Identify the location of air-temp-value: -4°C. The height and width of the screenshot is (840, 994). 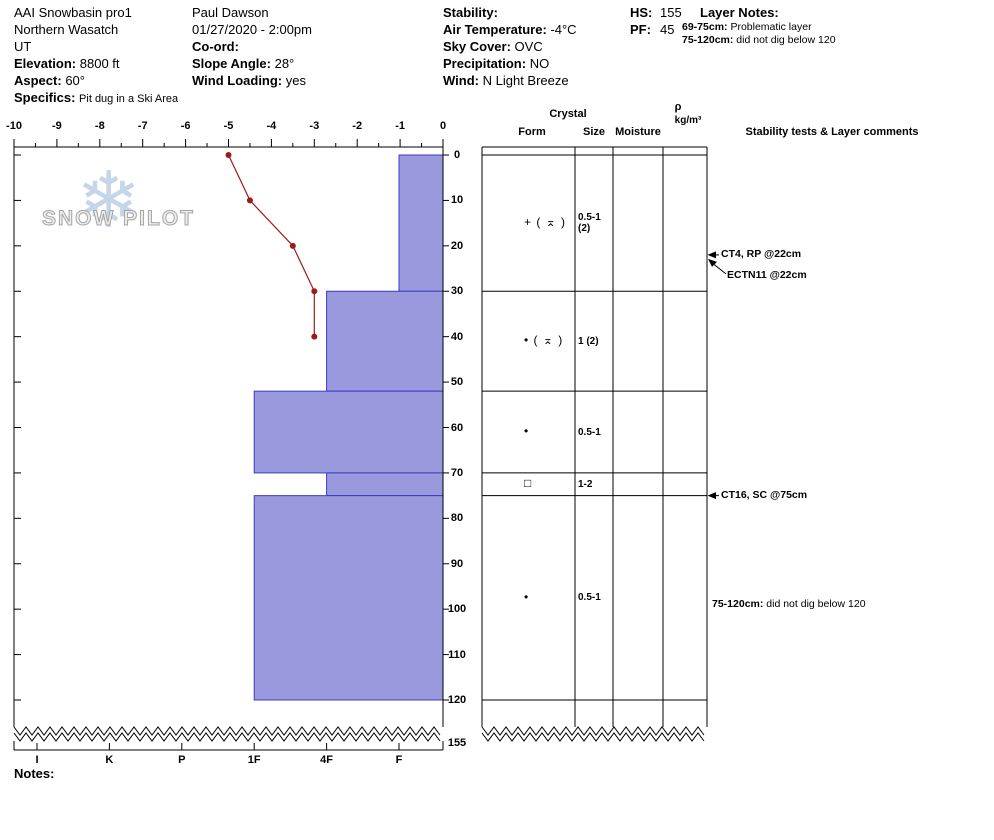
(563, 29).